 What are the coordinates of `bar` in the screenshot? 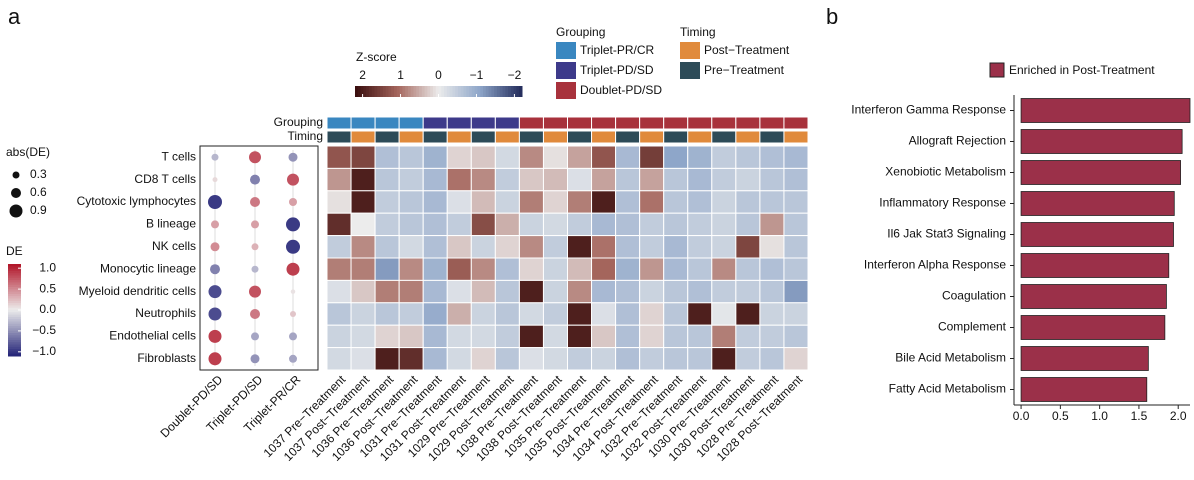 It's located at (1097, 203).